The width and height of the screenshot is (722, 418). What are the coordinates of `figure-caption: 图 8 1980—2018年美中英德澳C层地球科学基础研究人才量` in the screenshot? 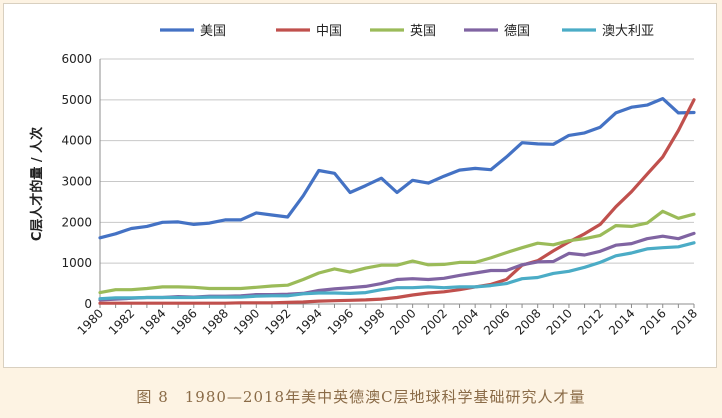 It's located at (361, 397).